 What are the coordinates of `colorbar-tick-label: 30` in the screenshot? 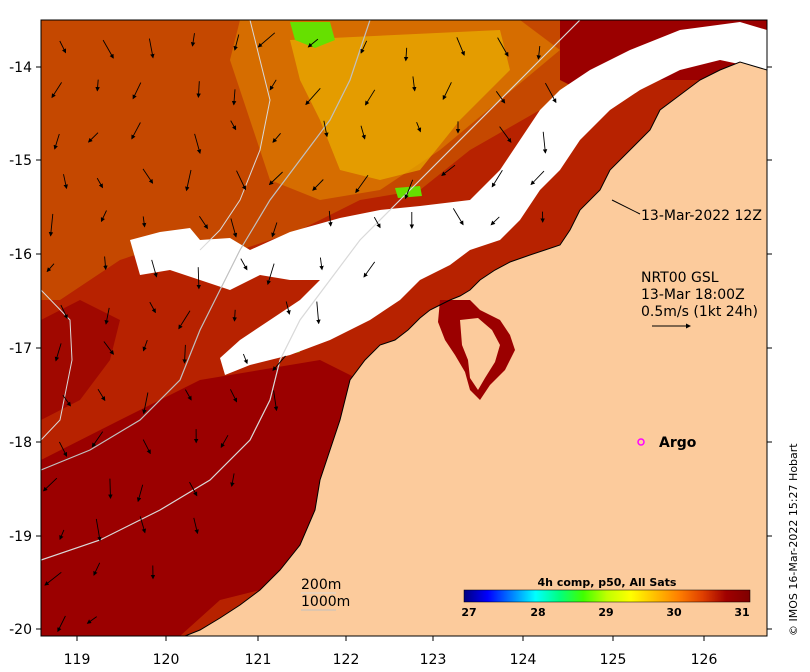 It's located at (674, 612).